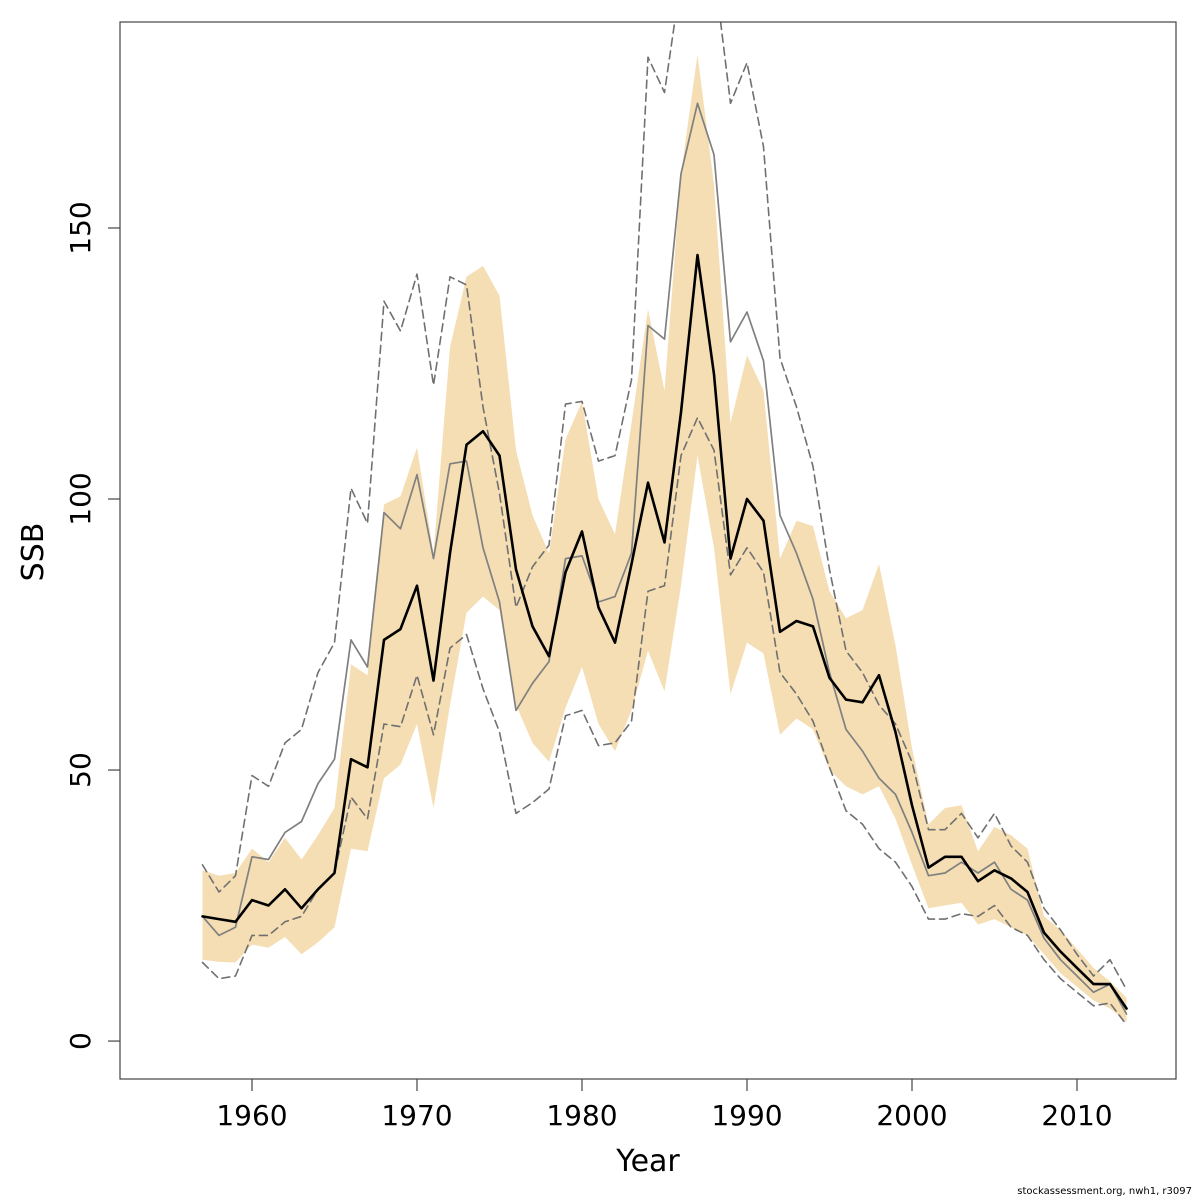  Describe the element at coordinates (80, 498) in the screenshot. I see `y-tick-label: 100` at that location.